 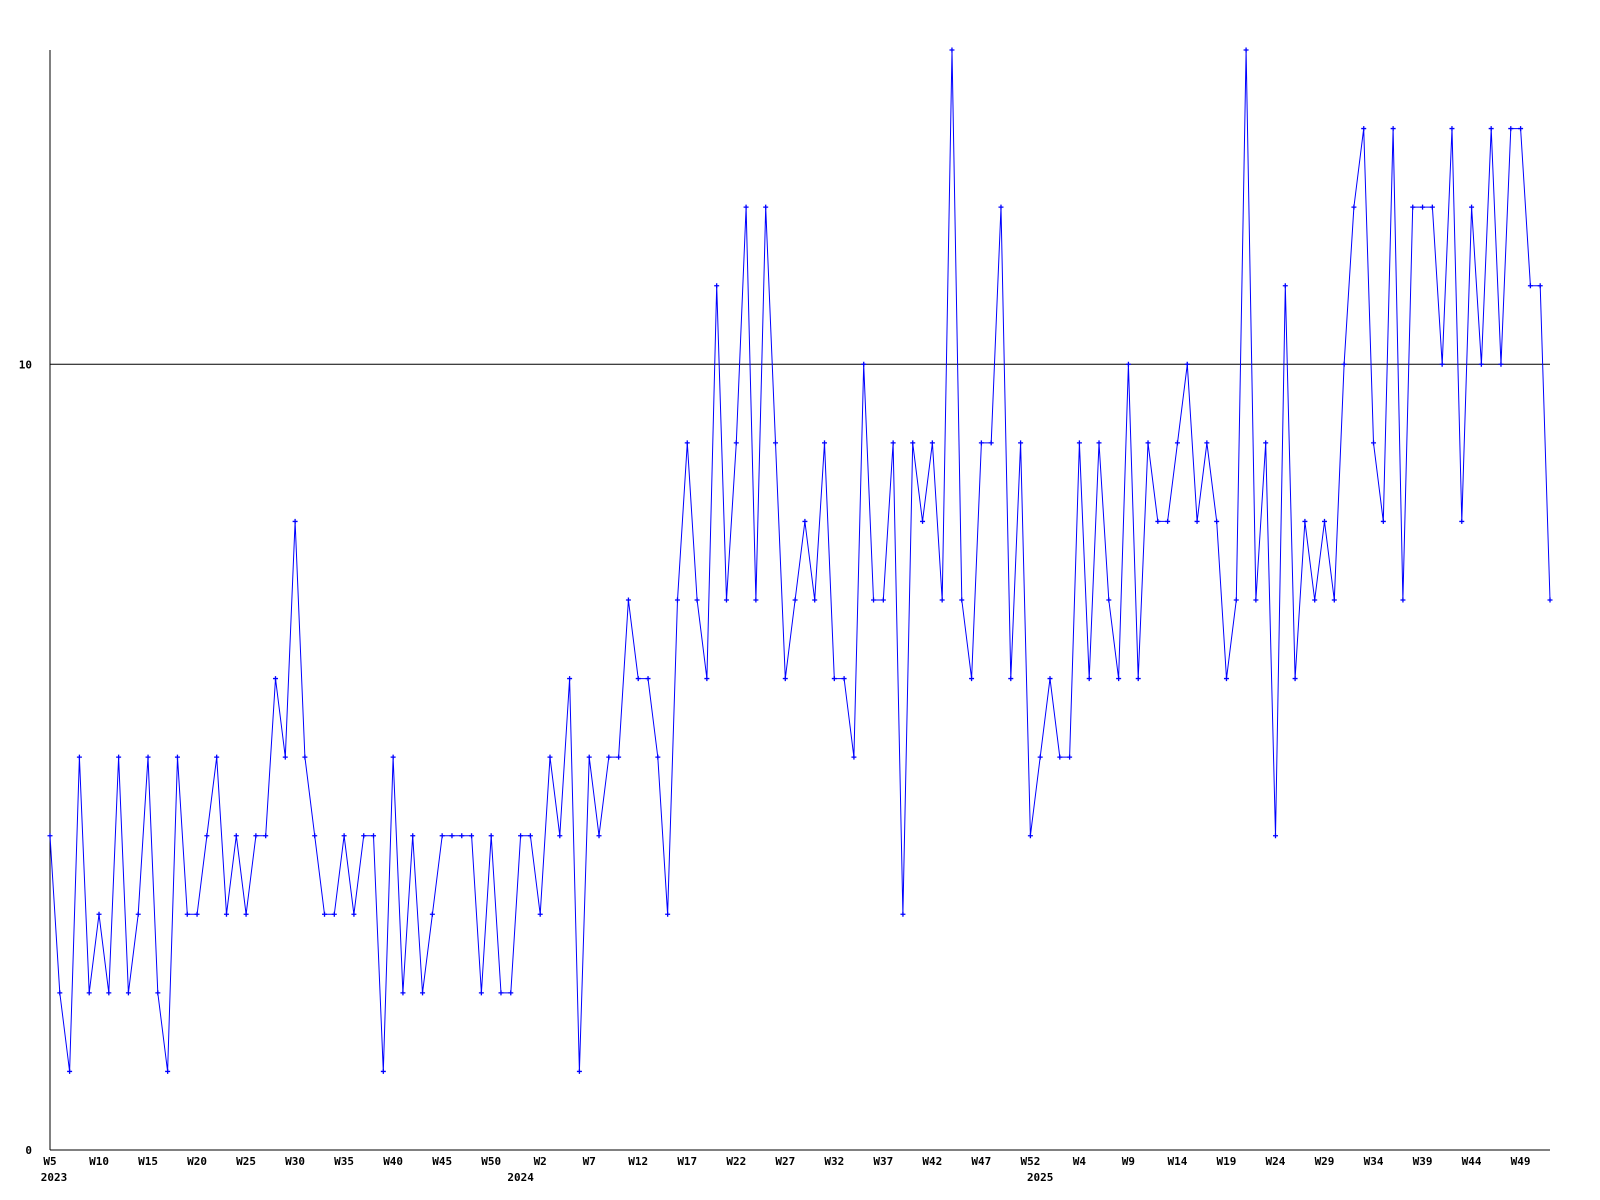 What do you see at coordinates (547, 1177) in the screenshot?
I see `year-labels: 2023 2024 2025` at bounding box center [547, 1177].